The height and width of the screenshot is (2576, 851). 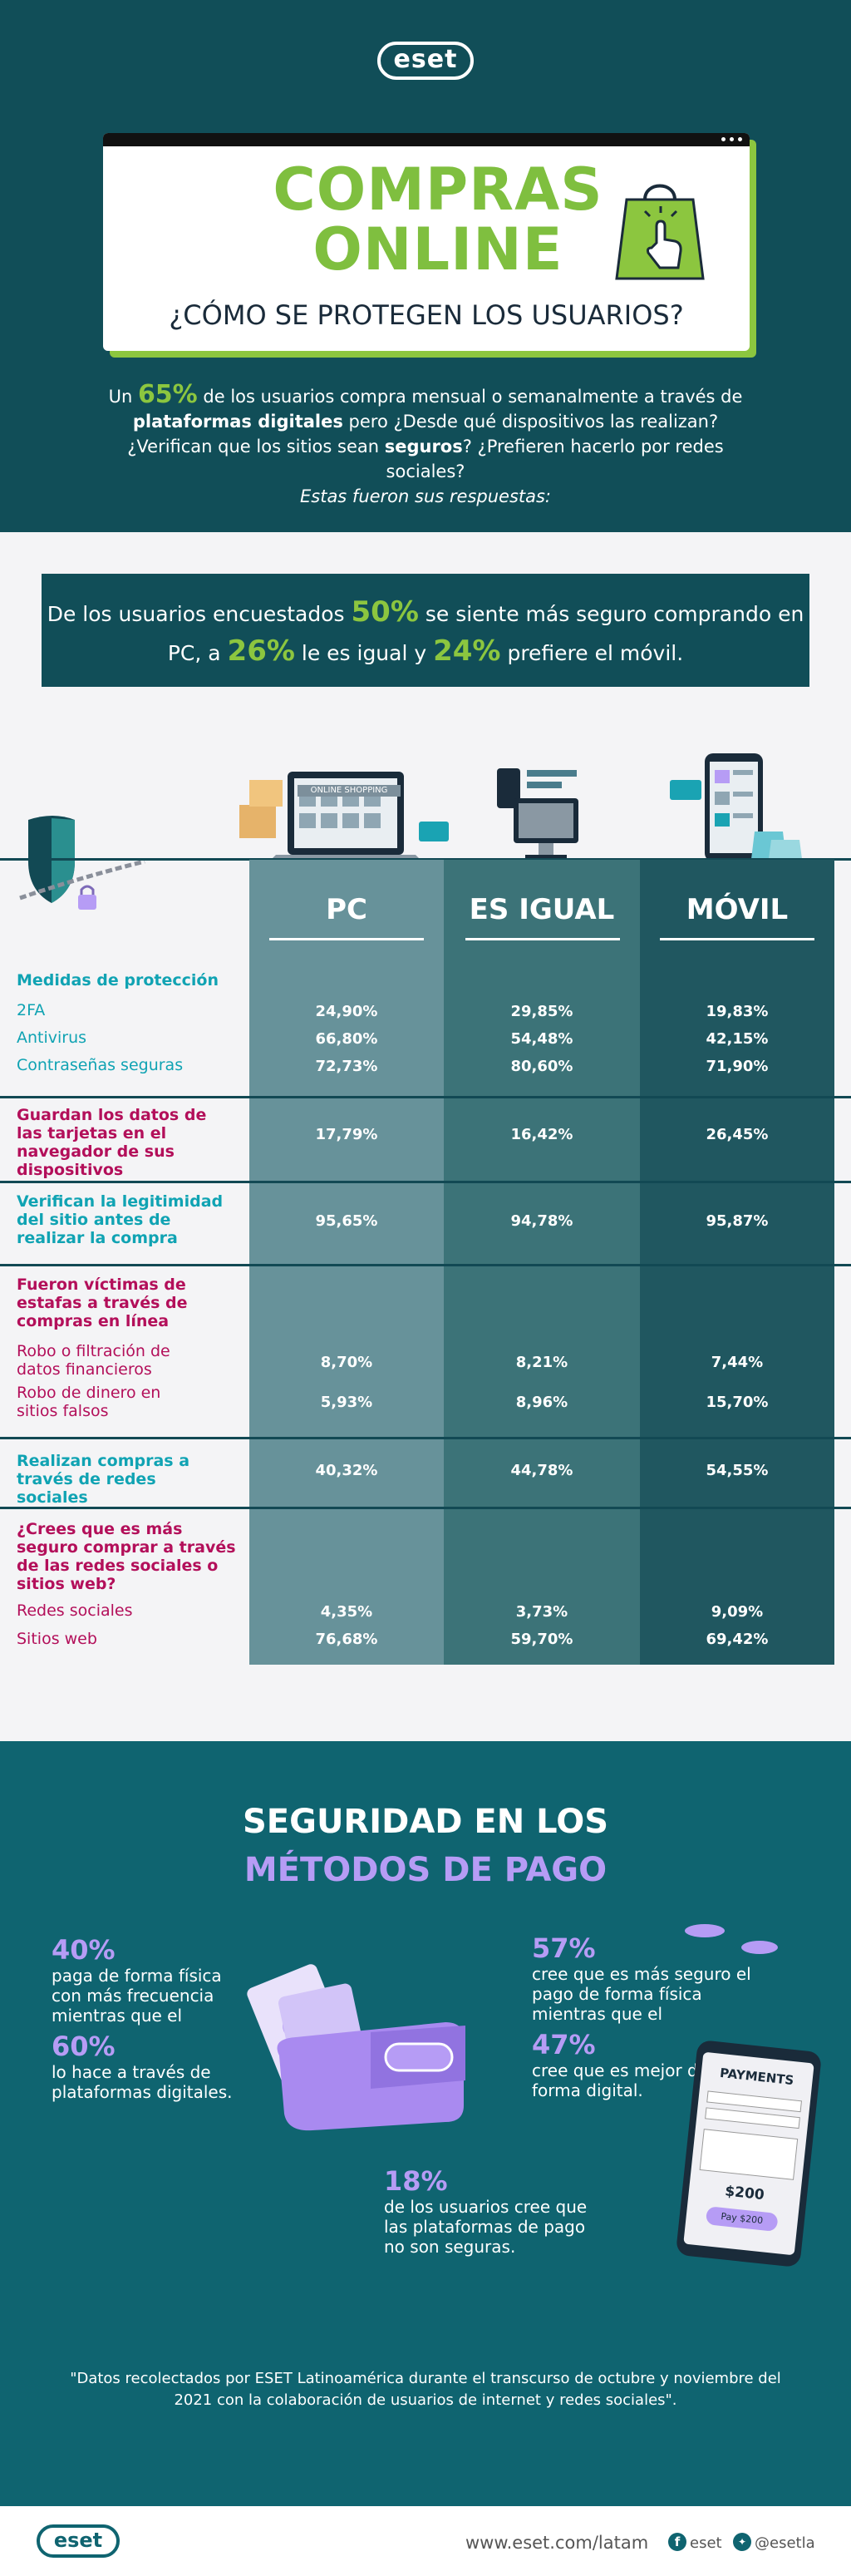 What do you see at coordinates (93, 1360) in the screenshot?
I see `row-label-robo-financiero: Robo o filtración de datos financieros` at bounding box center [93, 1360].